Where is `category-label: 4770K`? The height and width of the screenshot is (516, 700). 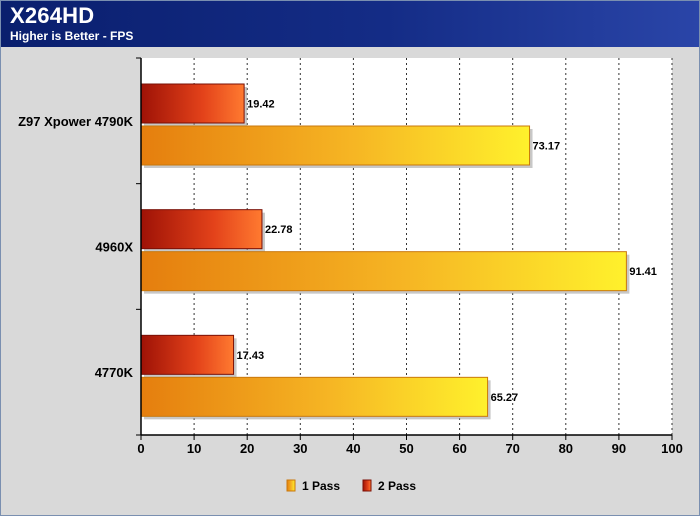
category-label: 4770K is located at coordinates (114, 372).